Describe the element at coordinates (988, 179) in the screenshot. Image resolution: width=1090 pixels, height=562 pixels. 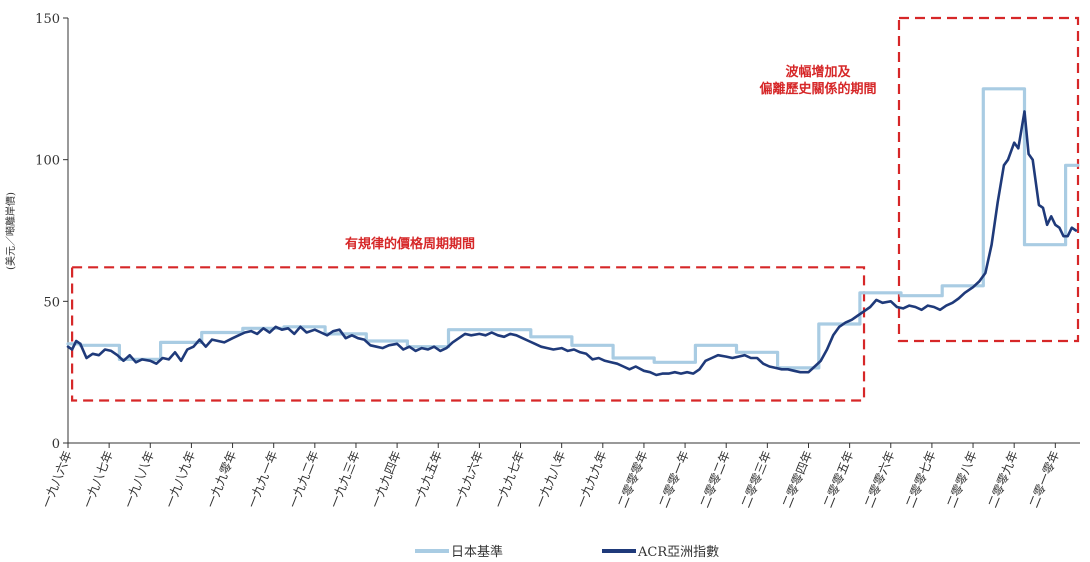
I see `annotation-region-box` at that location.